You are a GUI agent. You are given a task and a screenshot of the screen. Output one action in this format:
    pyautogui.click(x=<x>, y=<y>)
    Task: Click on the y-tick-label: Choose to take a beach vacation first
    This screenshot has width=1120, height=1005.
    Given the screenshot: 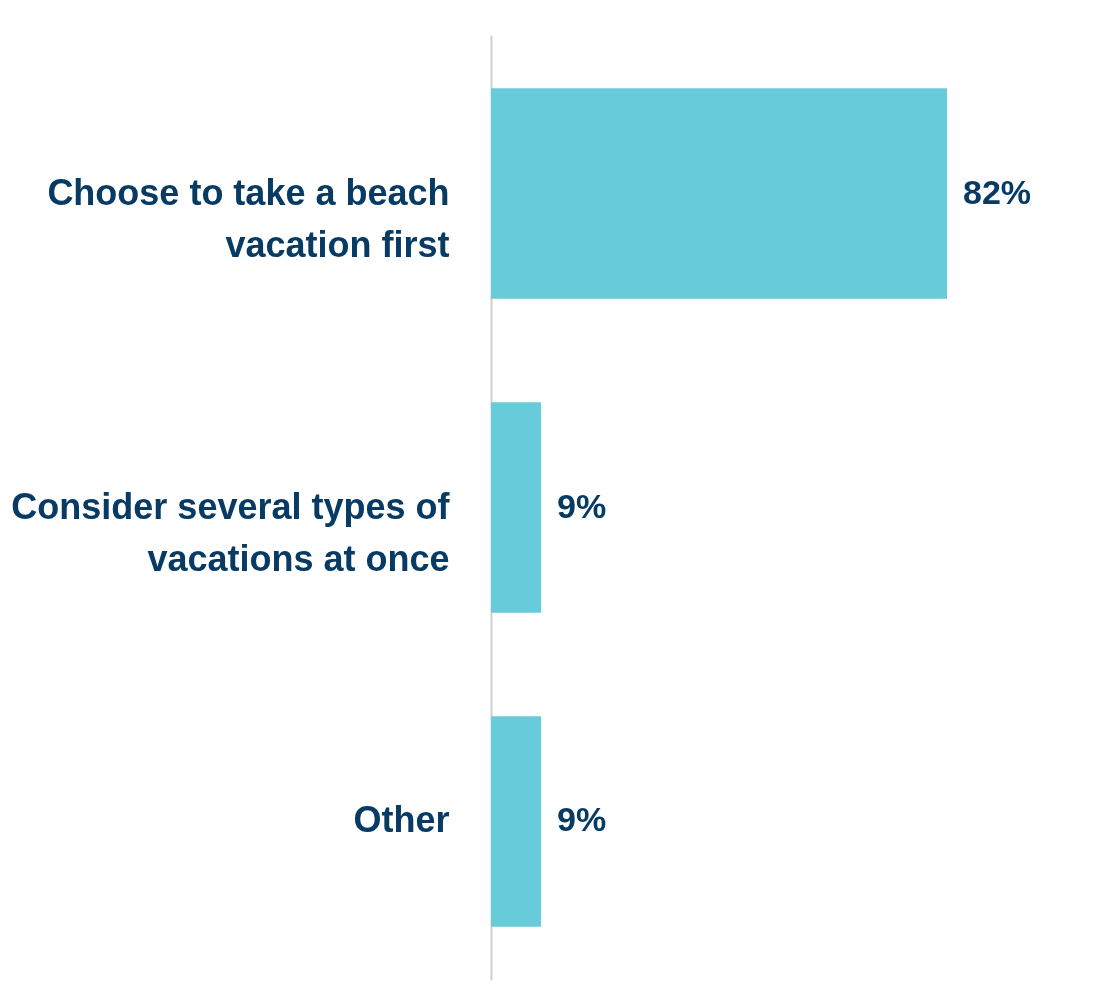 What is the action you would take?
    pyautogui.click(x=248, y=218)
    